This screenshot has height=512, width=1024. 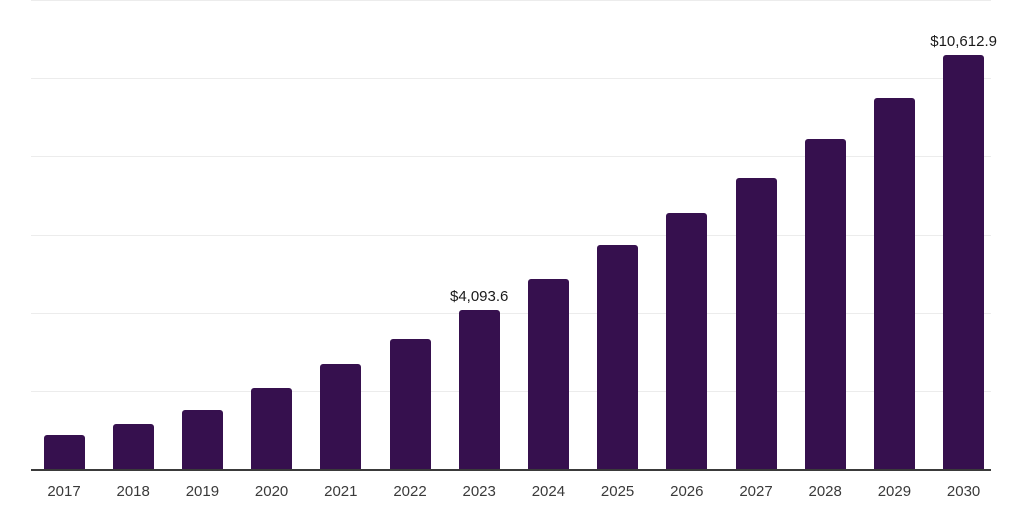 What do you see at coordinates (687, 491) in the screenshot?
I see `x-axis-label-2026: 2026` at bounding box center [687, 491].